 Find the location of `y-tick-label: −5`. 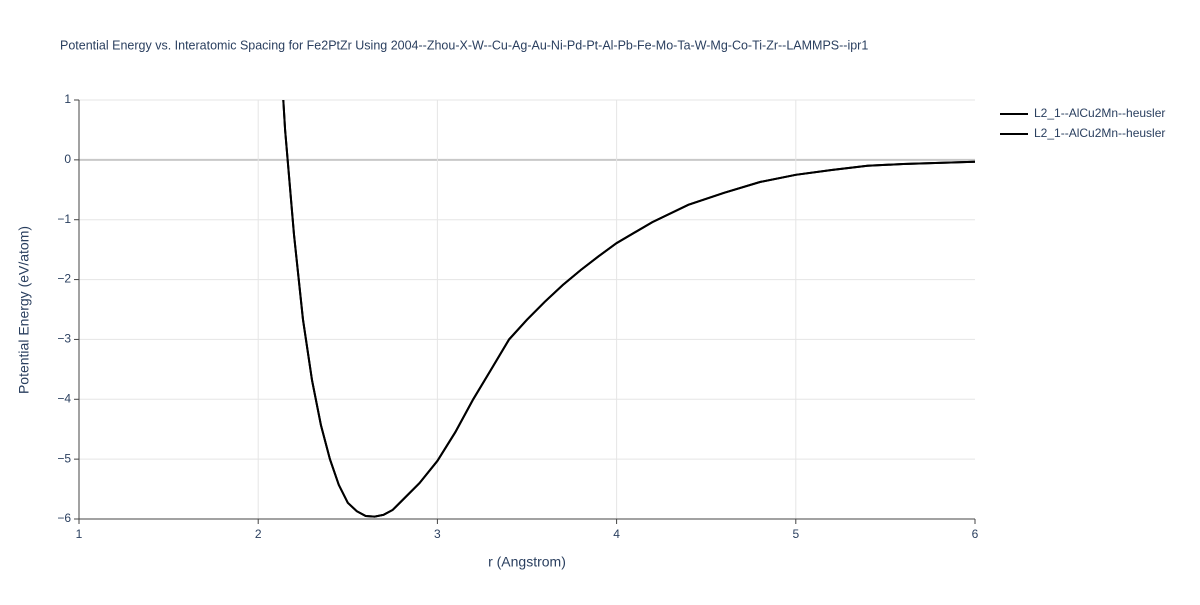

y-tick-label: −5 is located at coordinates (64, 458).